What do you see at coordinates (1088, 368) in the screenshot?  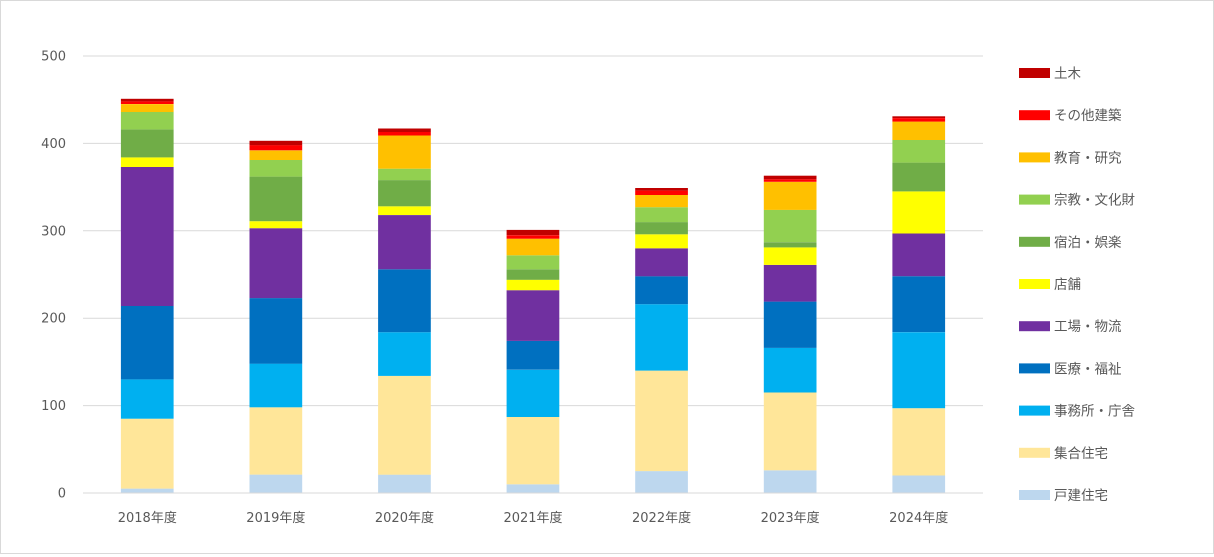 I see `legend-label: 医療・福祉` at bounding box center [1088, 368].